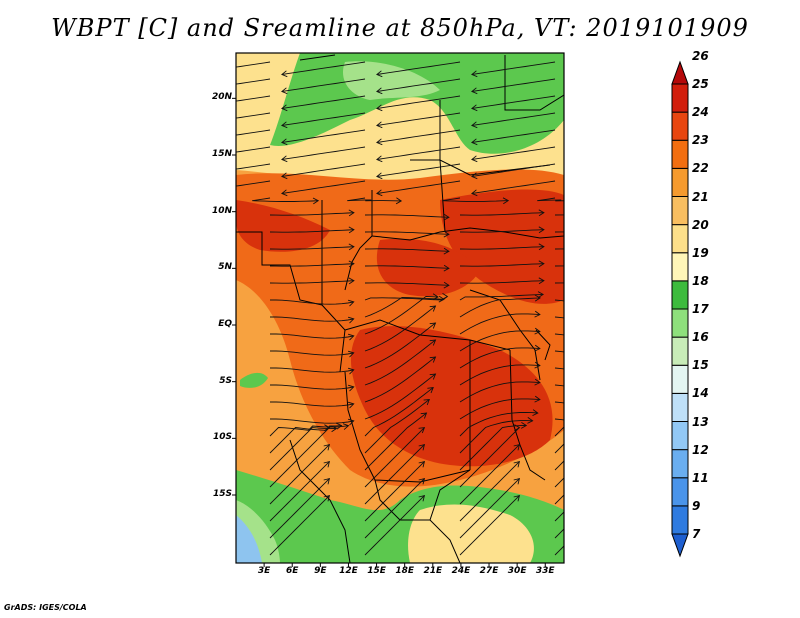 This screenshot has width=800, height=618. I want to click on lon-tick-label: 15E, so click(376, 571).